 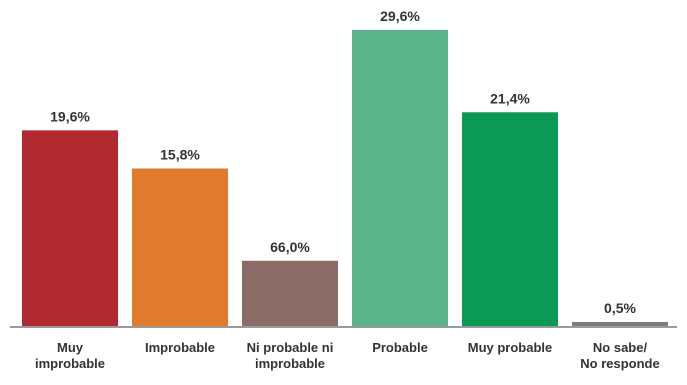 What do you see at coordinates (620, 347) in the screenshot?
I see `category-label-5-line-0: No sabe/` at bounding box center [620, 347].